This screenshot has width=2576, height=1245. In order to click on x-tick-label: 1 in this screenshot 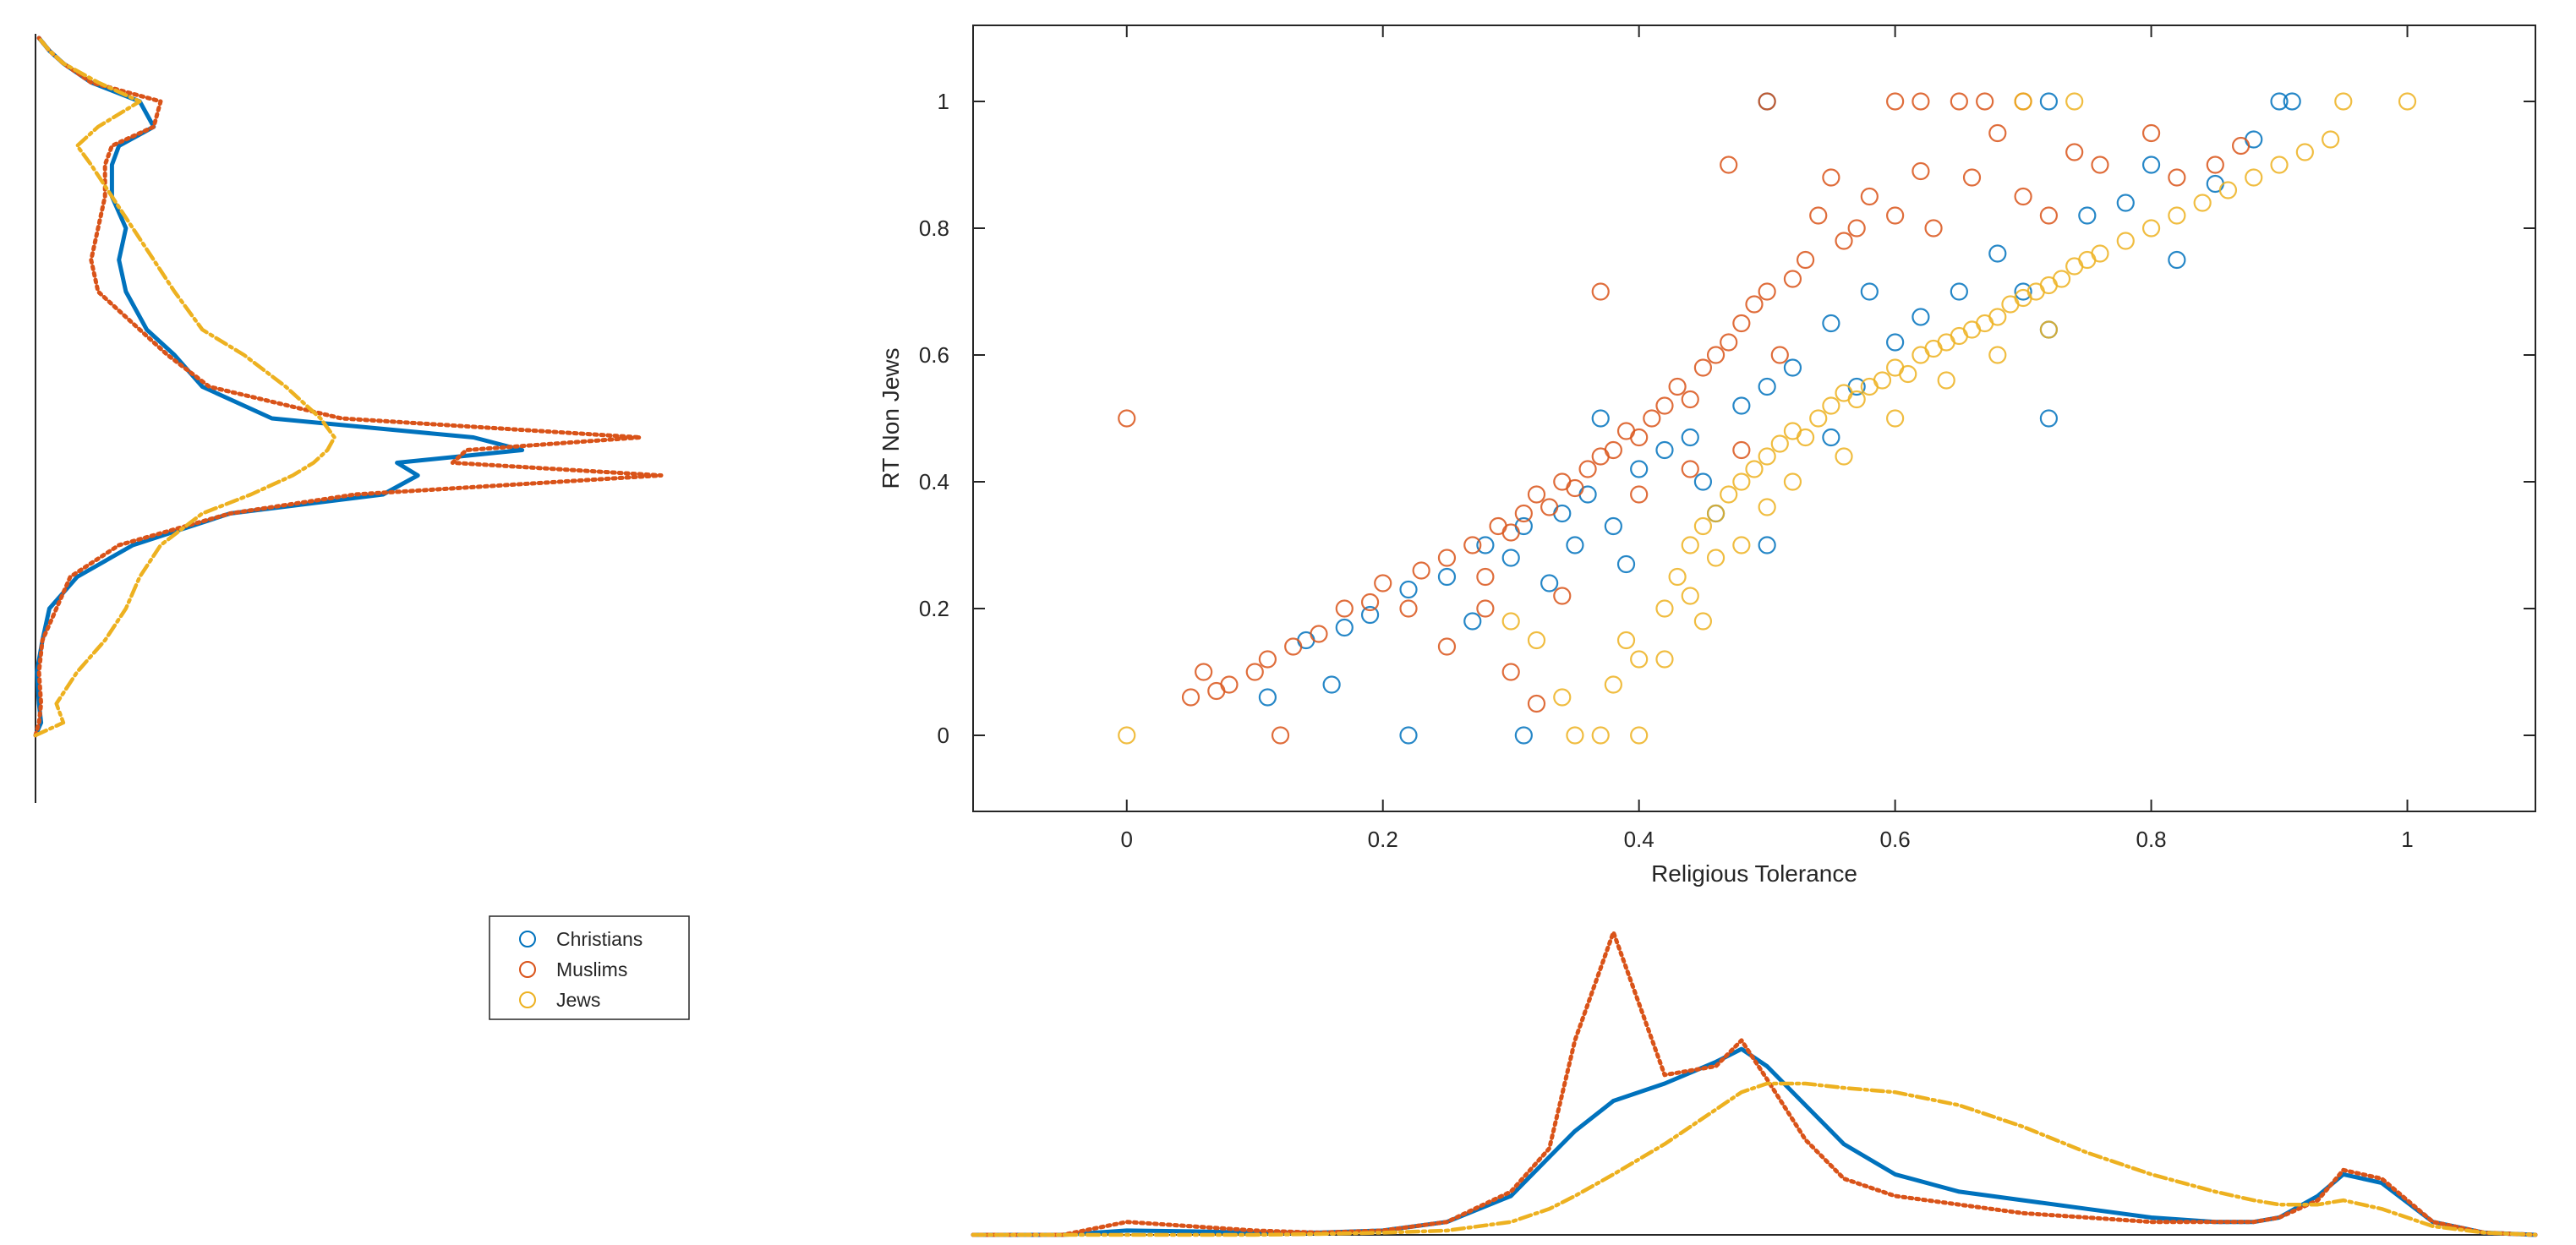, I will do `click(2407, 839)`.